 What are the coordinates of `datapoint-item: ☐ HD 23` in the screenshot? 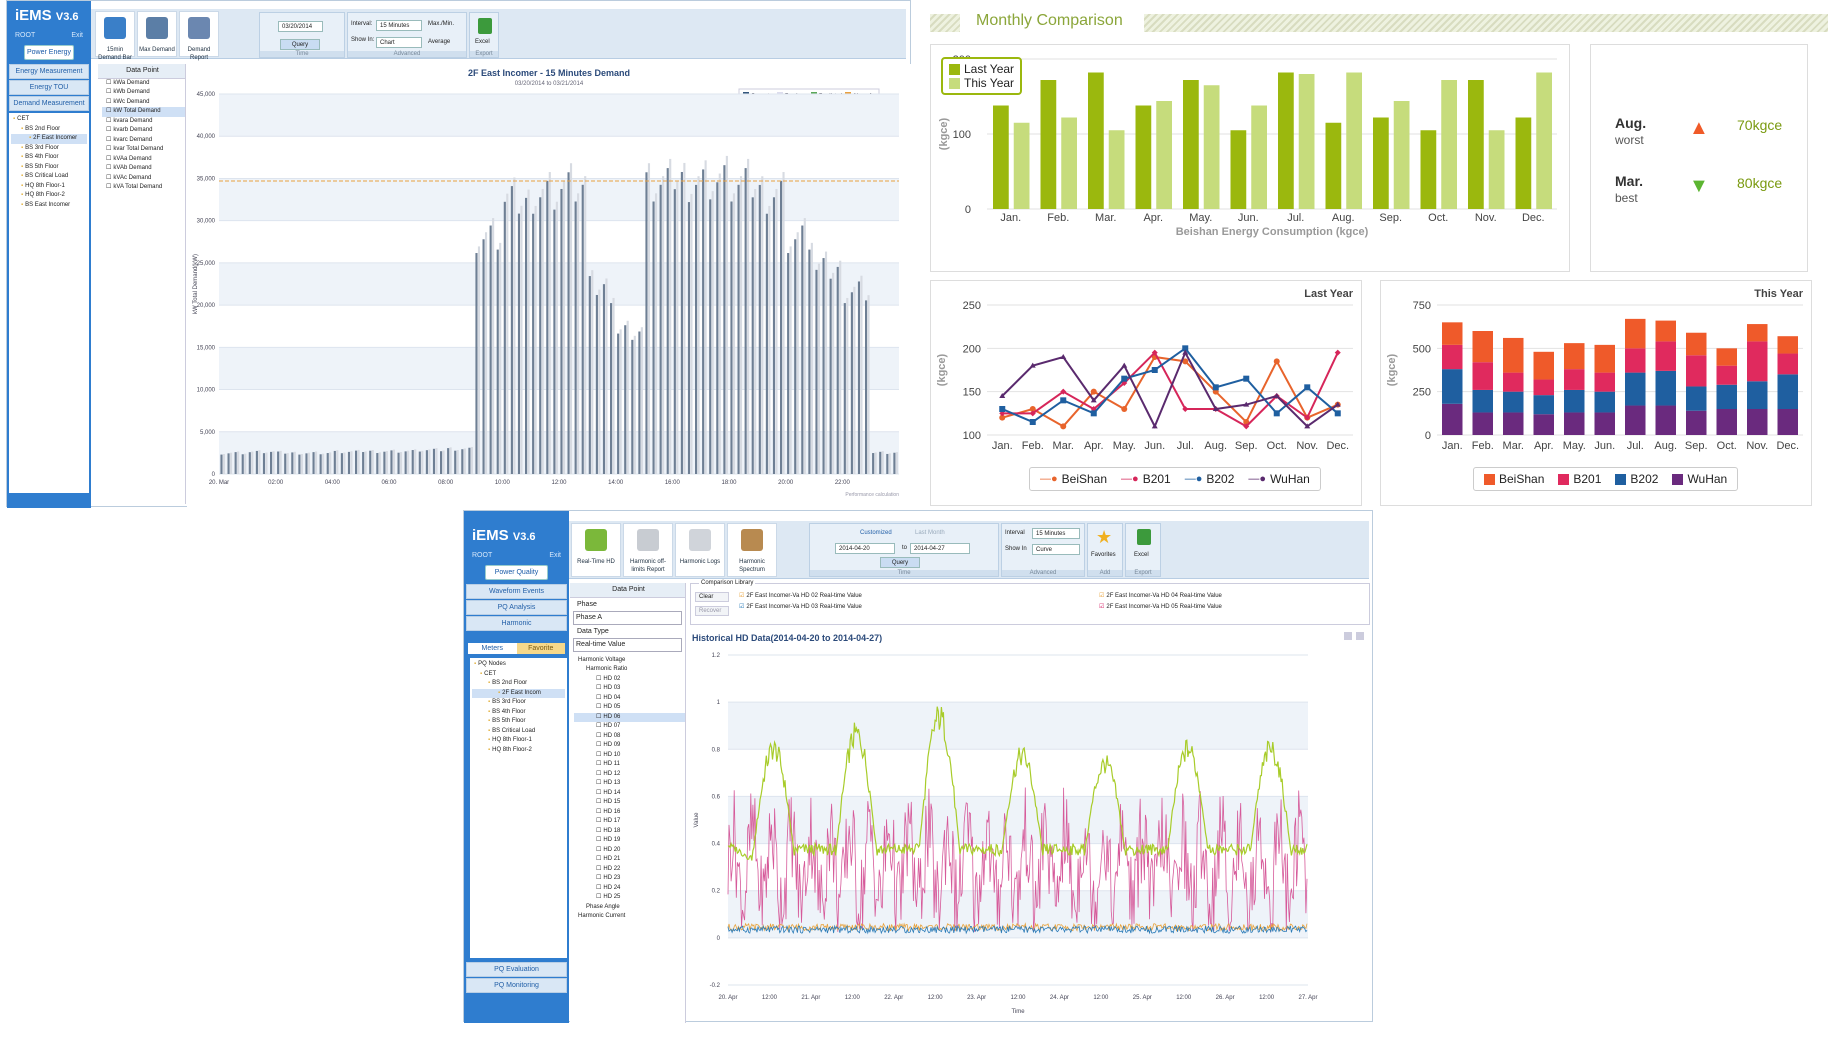 It's located at (629, 879).